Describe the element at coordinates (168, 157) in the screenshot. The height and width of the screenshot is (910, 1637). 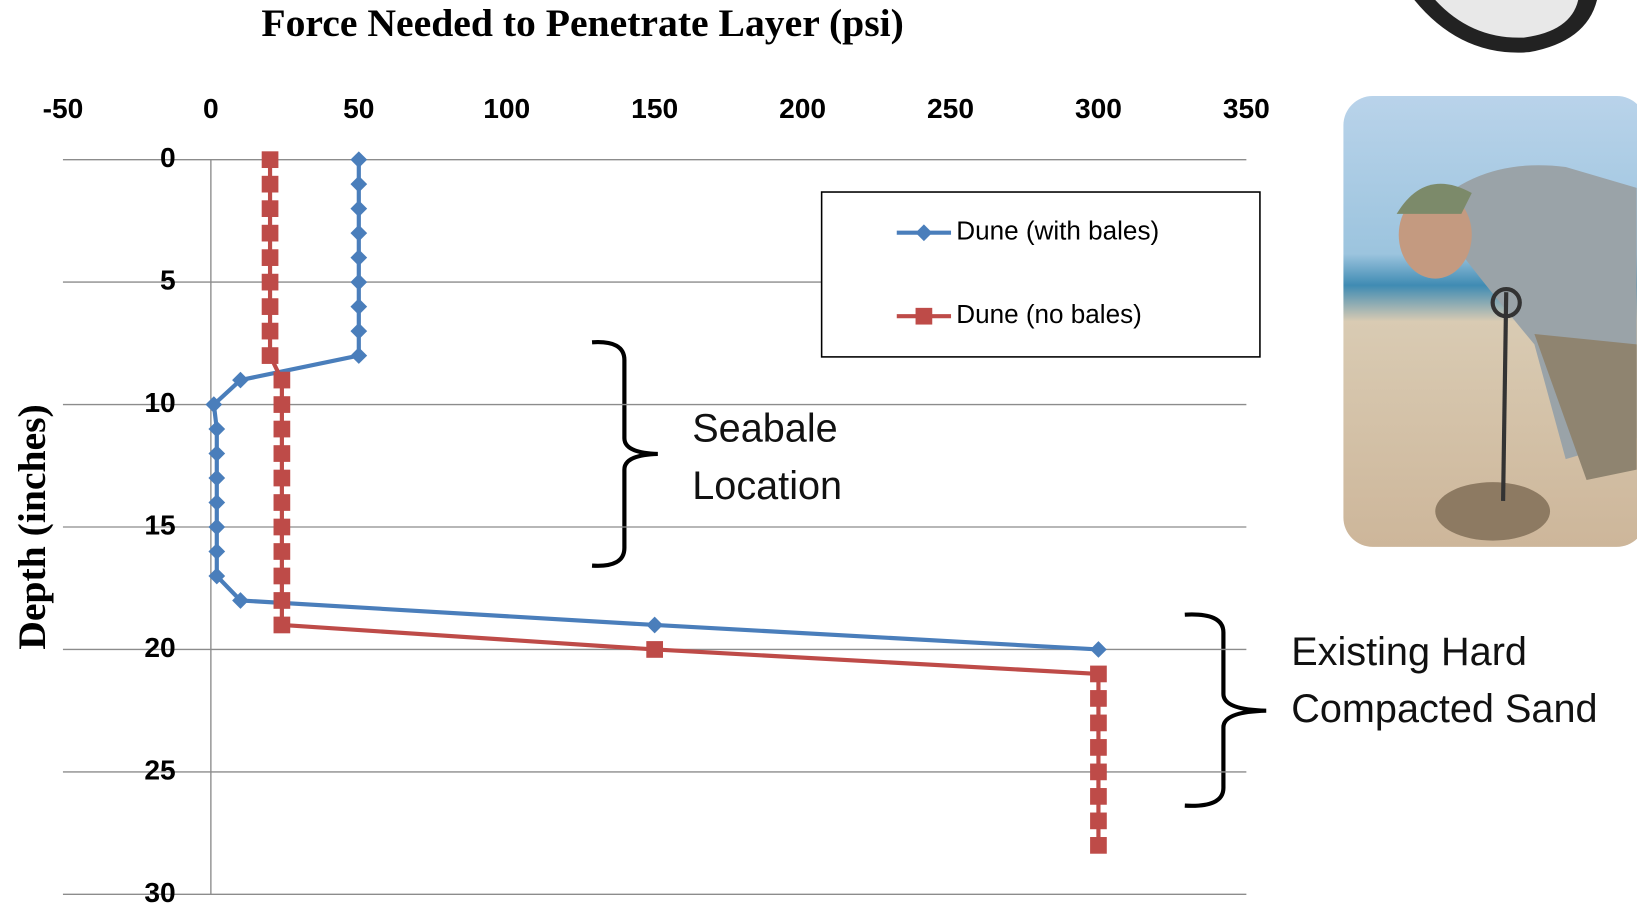
I see `y-tick-label: 0` at that location.